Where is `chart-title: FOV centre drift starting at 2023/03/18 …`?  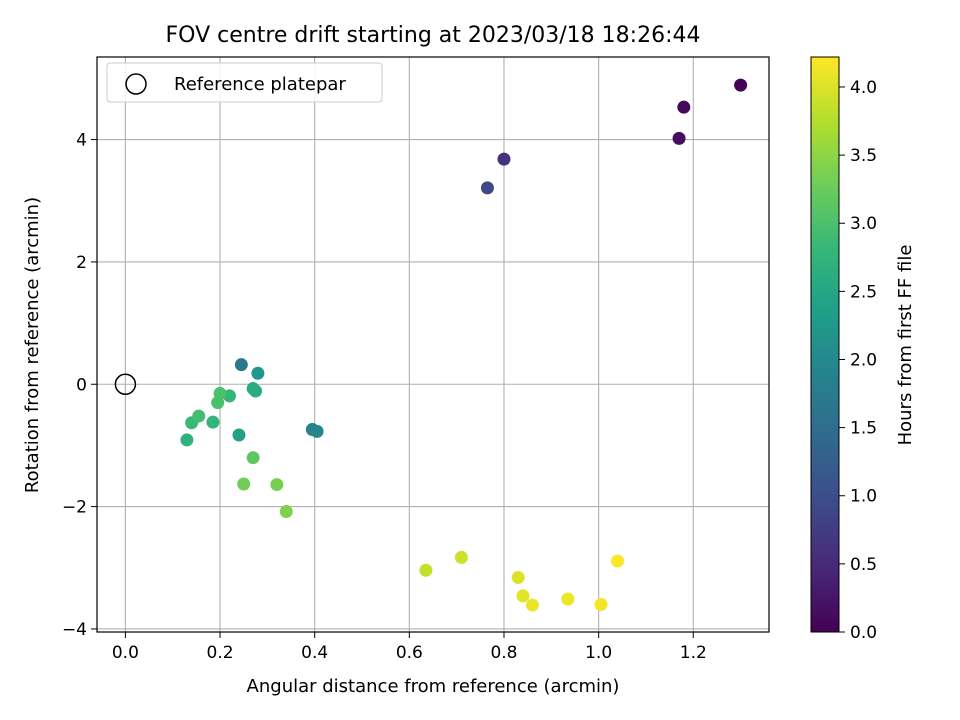 chart-title: FOV centre drift starting at 2023/03/18 … is located at coordinates (433, 35).